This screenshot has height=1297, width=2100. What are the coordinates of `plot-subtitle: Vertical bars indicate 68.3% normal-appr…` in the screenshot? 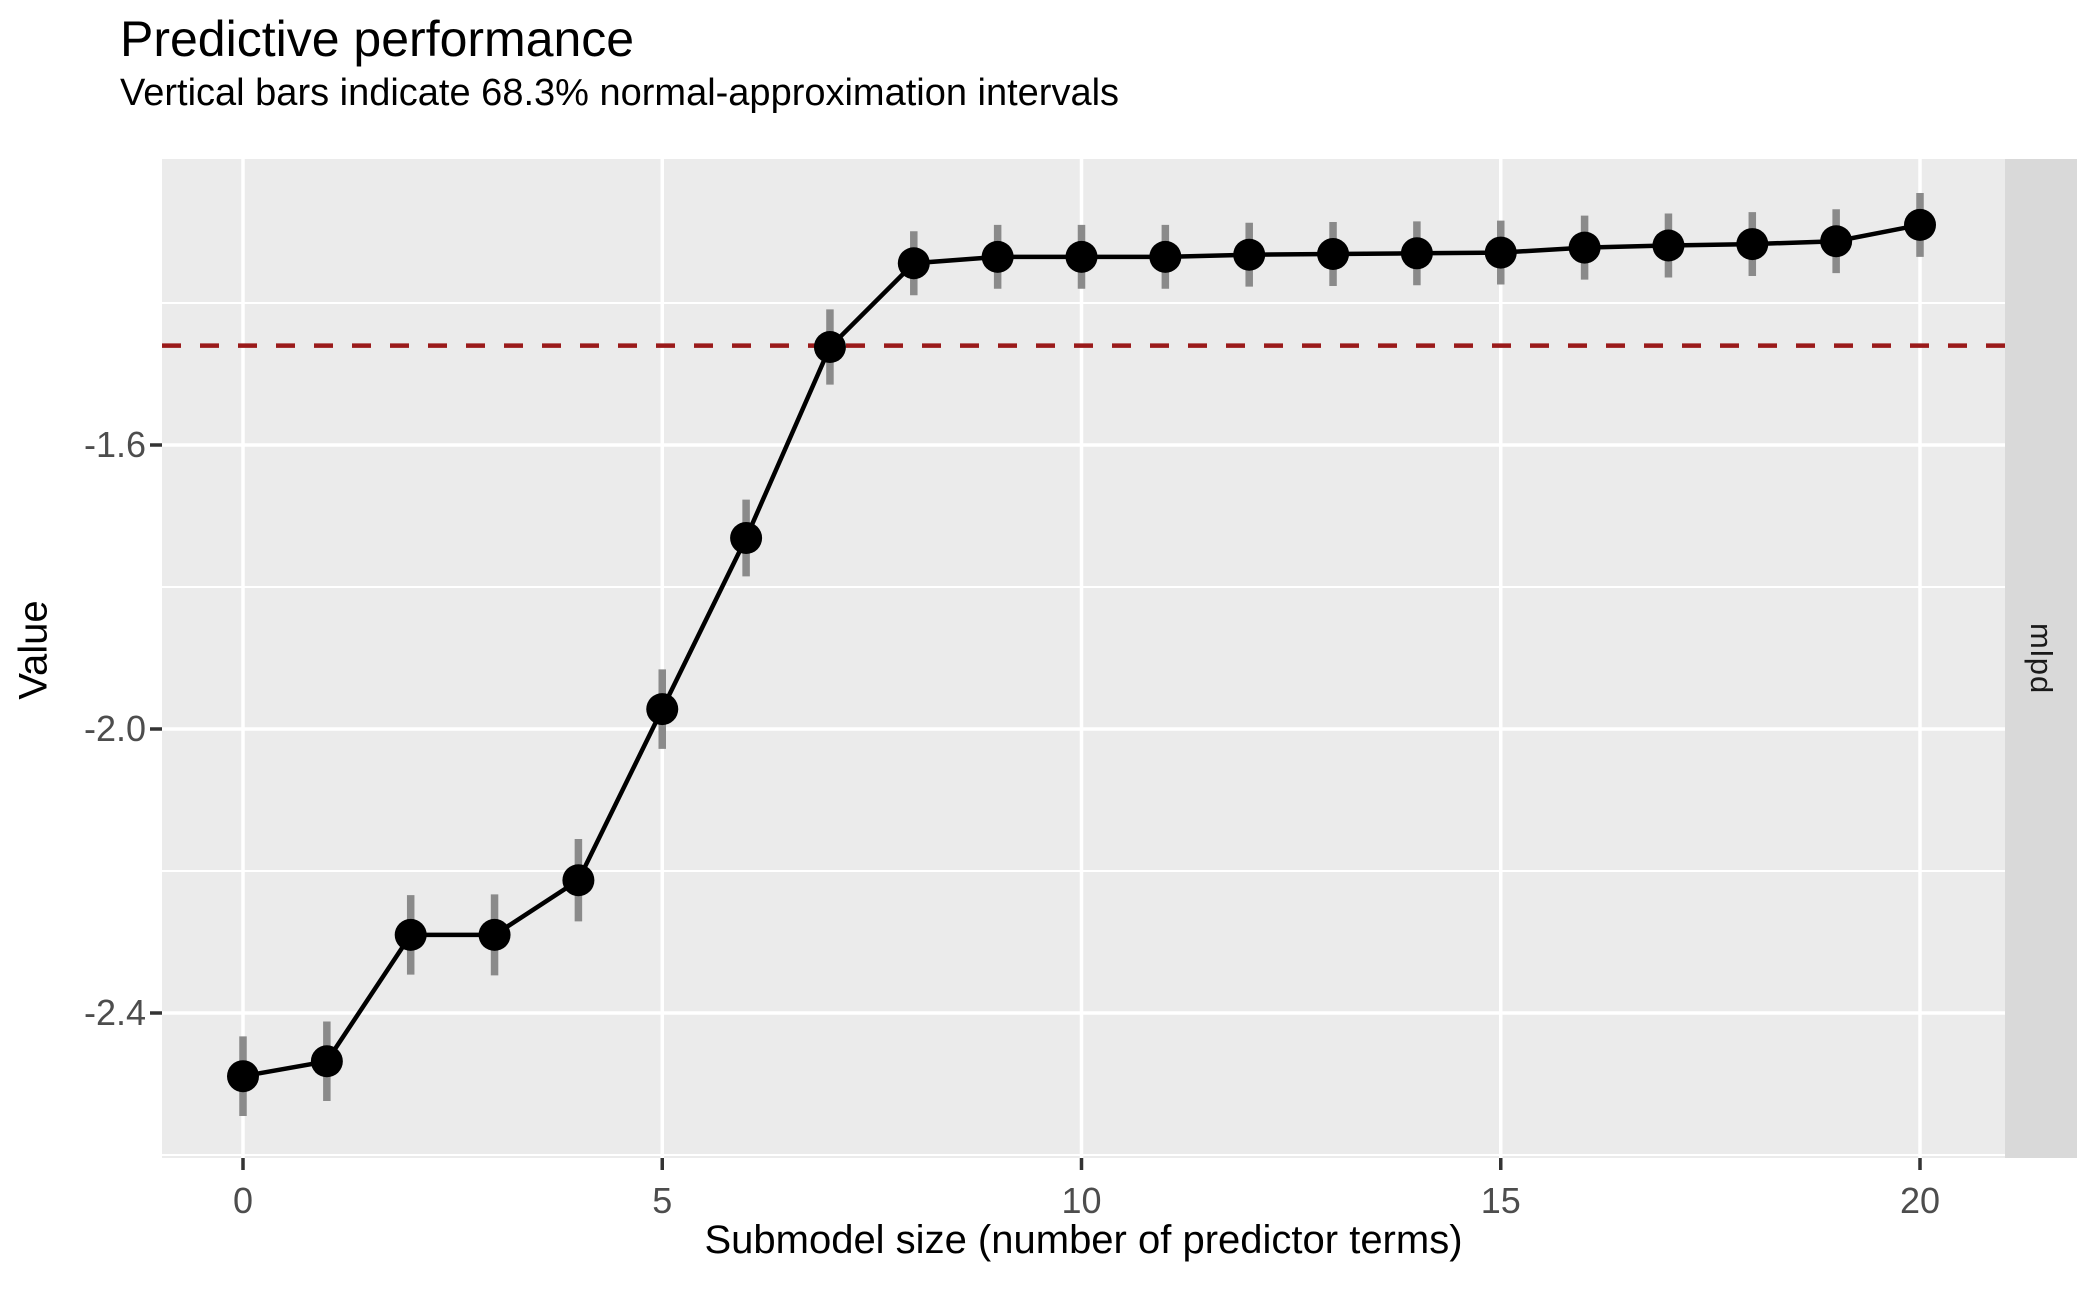 It's located at (620, 93).